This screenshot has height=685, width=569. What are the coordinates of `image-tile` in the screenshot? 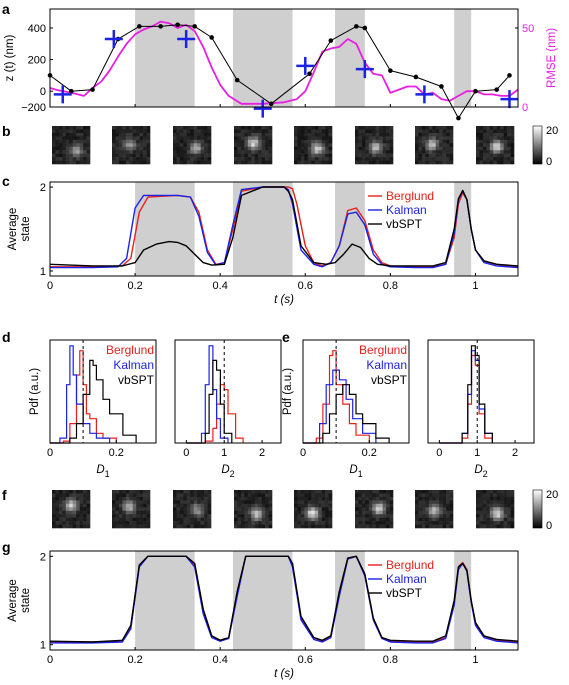 It's located at (313, 509).